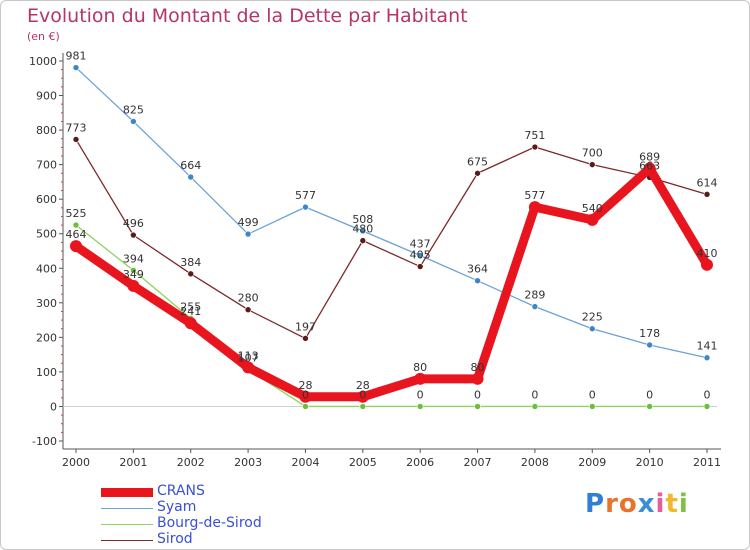 Image resolution: width=750 pixels, height=550 pixels. What do you see at coordinates (595, 504) in the screenshot?
I see `logo-letter: P` at bounding box center [595, 504].